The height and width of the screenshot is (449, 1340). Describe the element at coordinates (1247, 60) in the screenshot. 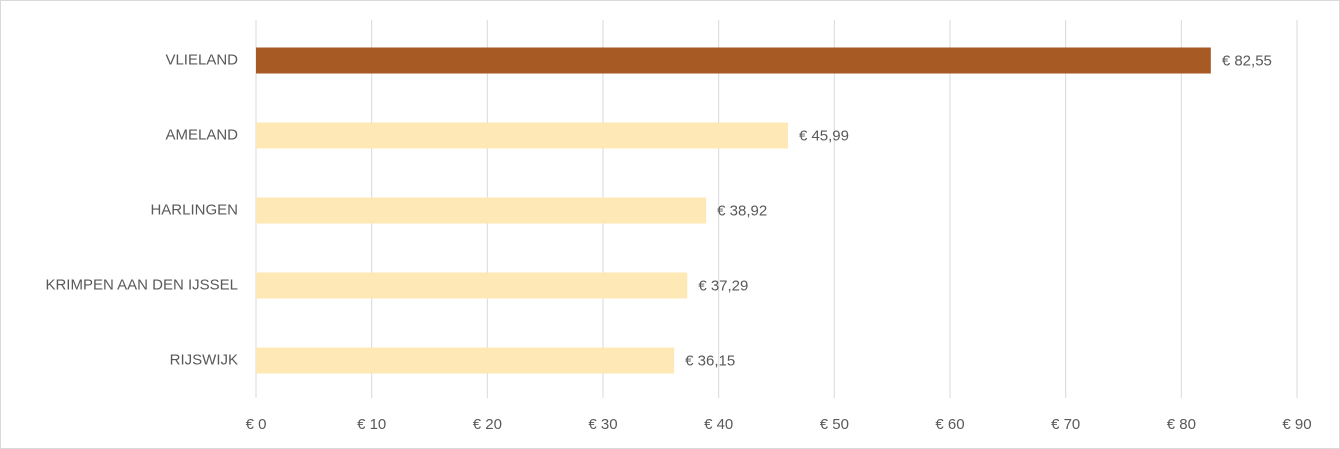

I see `data-label: € 82,55` at that location.